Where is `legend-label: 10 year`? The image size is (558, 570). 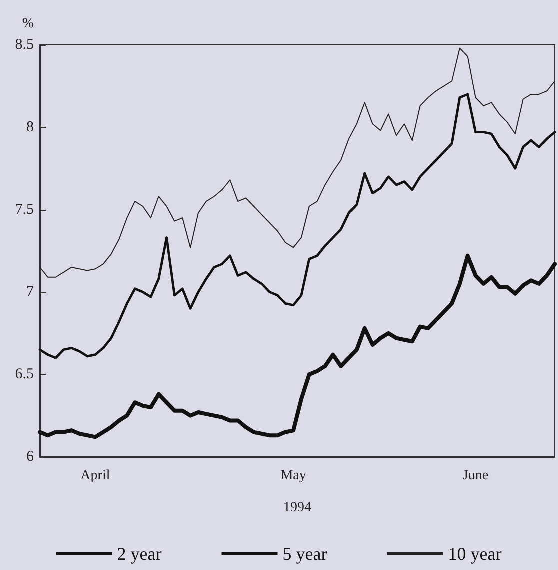 legend-label: 10 year is located at coordinates (475, 554).